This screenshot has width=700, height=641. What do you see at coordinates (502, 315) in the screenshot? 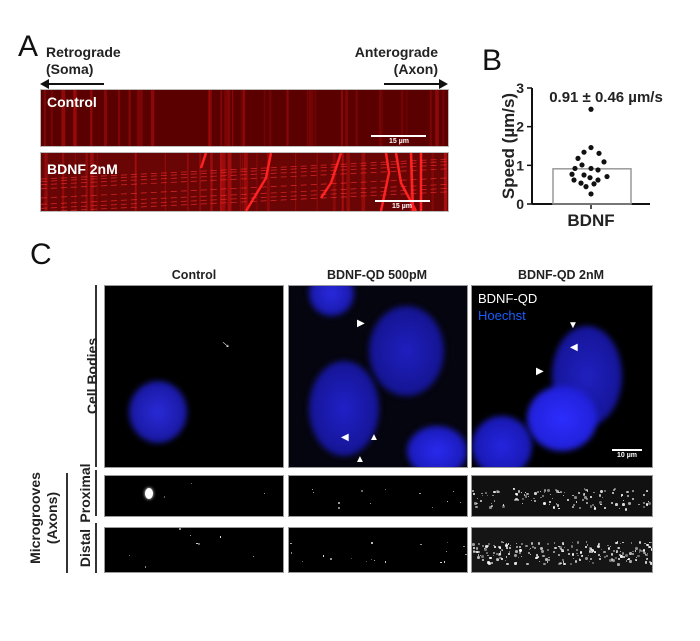
I see `legend-hoechst: Hoechst` at bounding box center [502, 315].